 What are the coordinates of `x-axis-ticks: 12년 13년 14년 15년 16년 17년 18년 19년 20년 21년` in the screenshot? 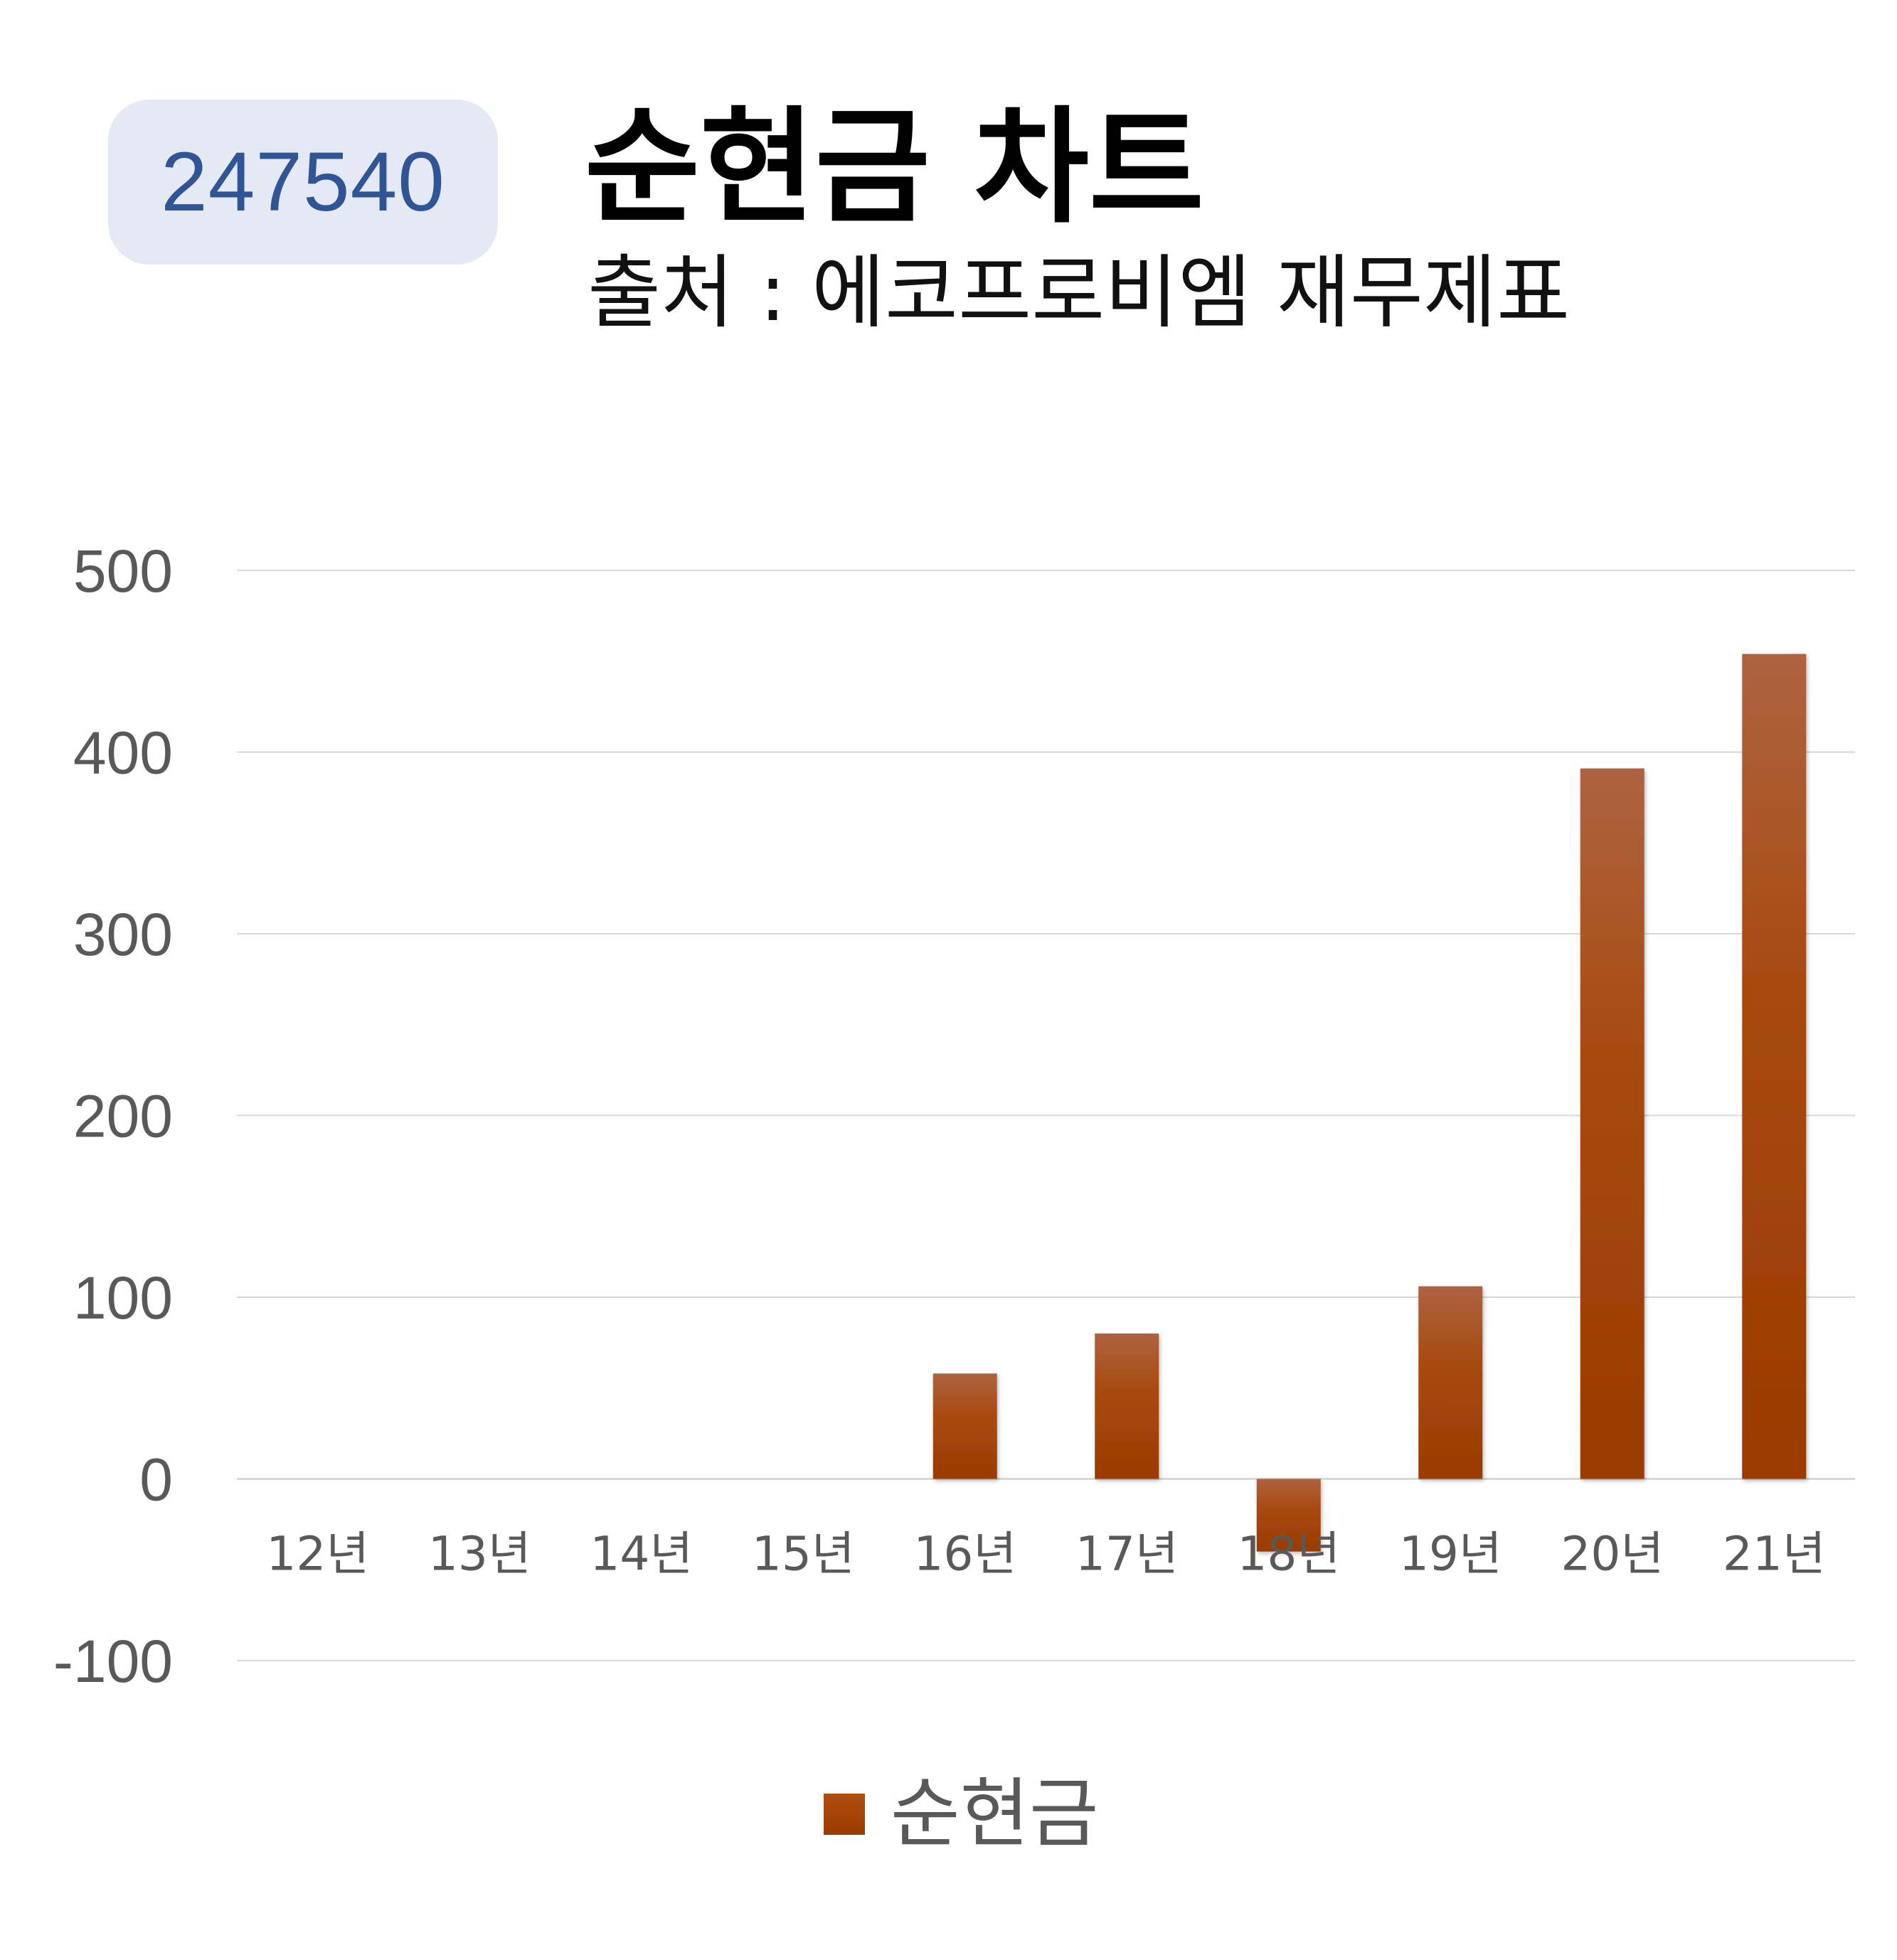 It's located at (1045, 1554).